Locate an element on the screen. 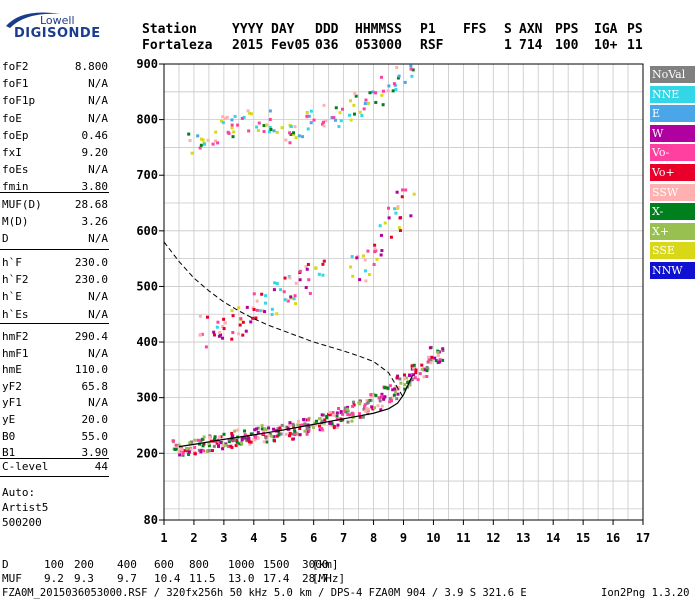 This screenshot has width=700, height=600. header-label: AXN is located at coordinates (531, 29).